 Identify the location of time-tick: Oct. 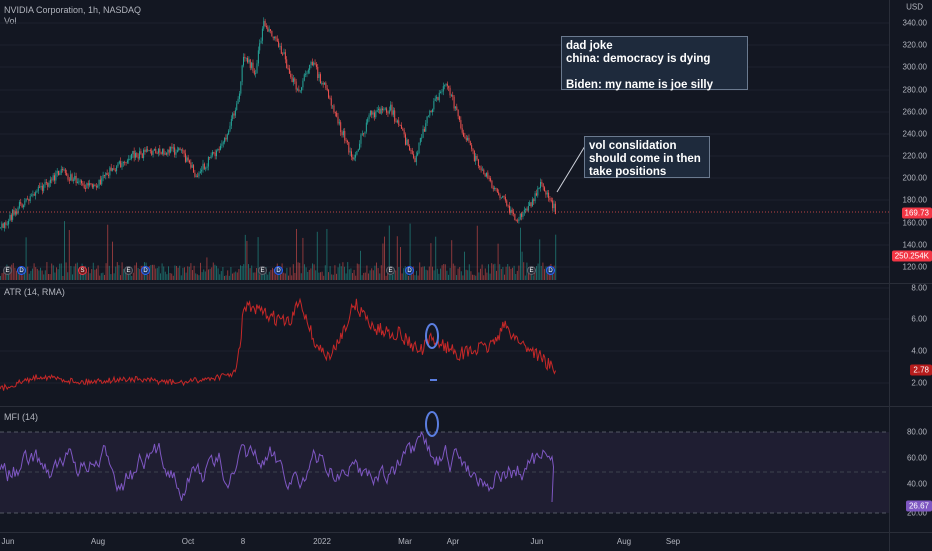
(188, 541).